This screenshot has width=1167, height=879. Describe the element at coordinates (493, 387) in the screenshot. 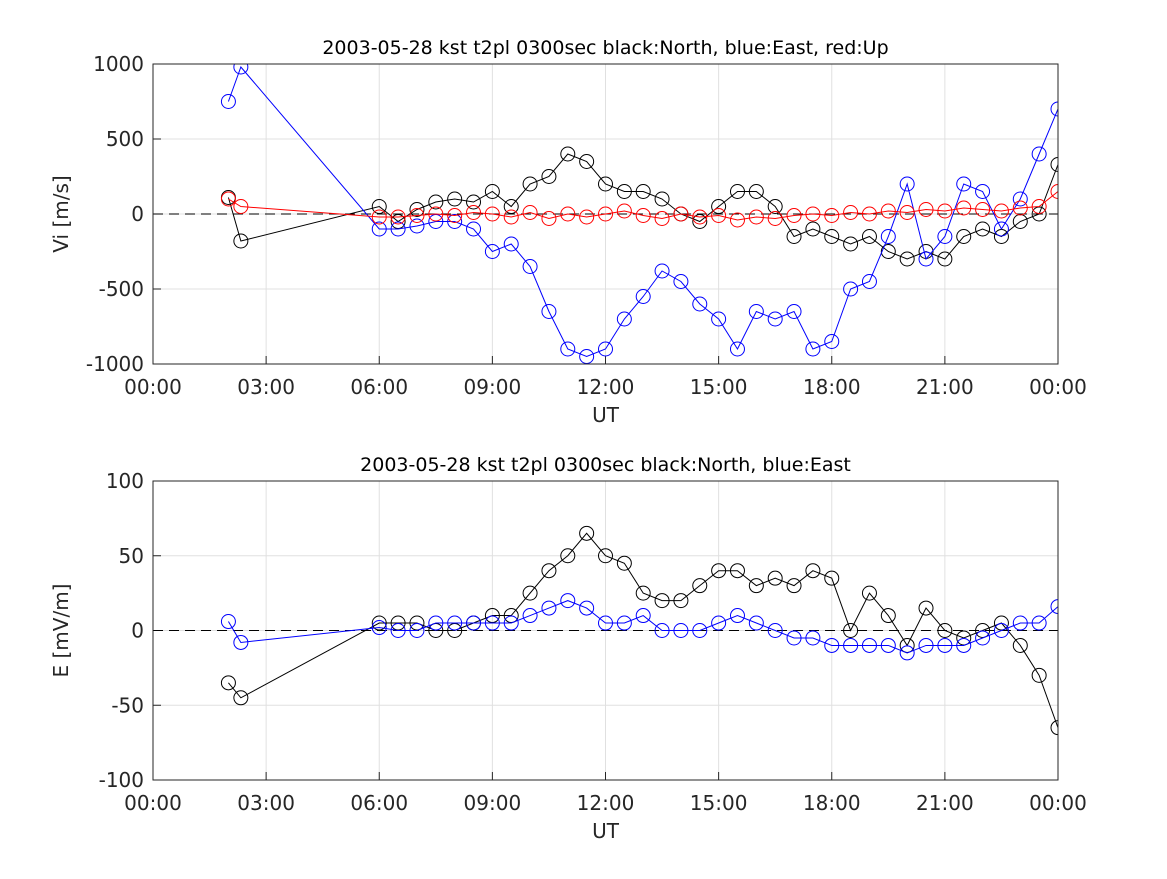

I see `x-tick-label: 09:00` at that location.